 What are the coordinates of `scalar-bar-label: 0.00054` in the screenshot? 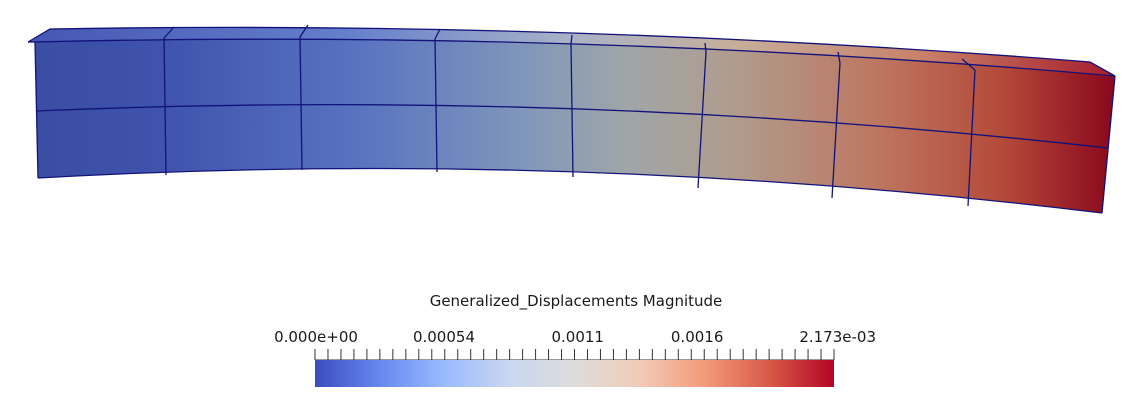 It's located at (444, 337).